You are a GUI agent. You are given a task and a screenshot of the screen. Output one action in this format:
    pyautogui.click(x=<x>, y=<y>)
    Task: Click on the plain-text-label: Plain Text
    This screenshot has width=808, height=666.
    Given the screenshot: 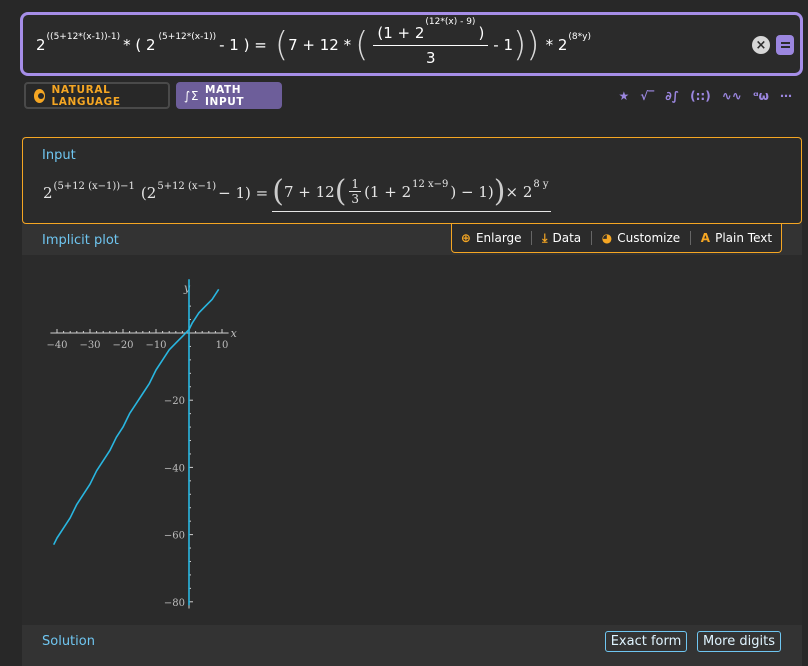 What is the action you would take?
    pyautogui.click(x=744, y=238)
    